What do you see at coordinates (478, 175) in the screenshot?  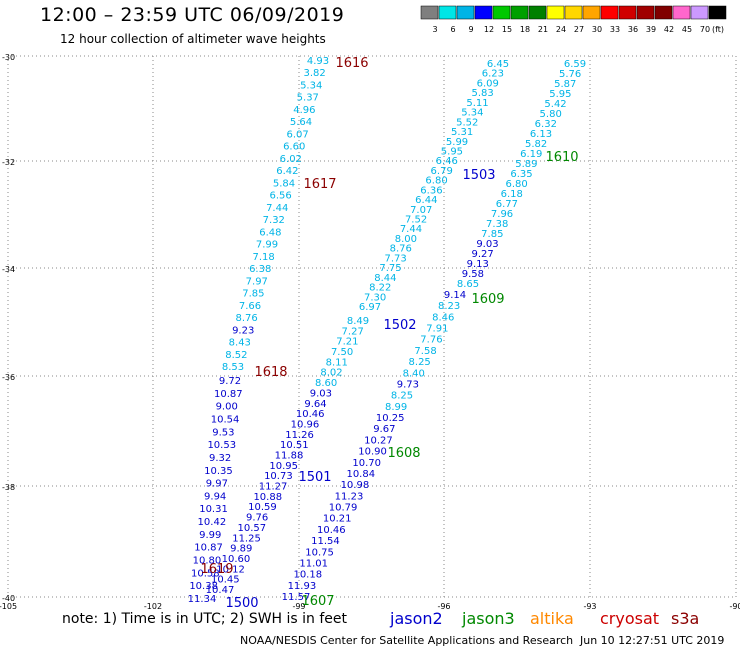 I see `pass-id-1503: 1503` at bounding box center [478, 175].